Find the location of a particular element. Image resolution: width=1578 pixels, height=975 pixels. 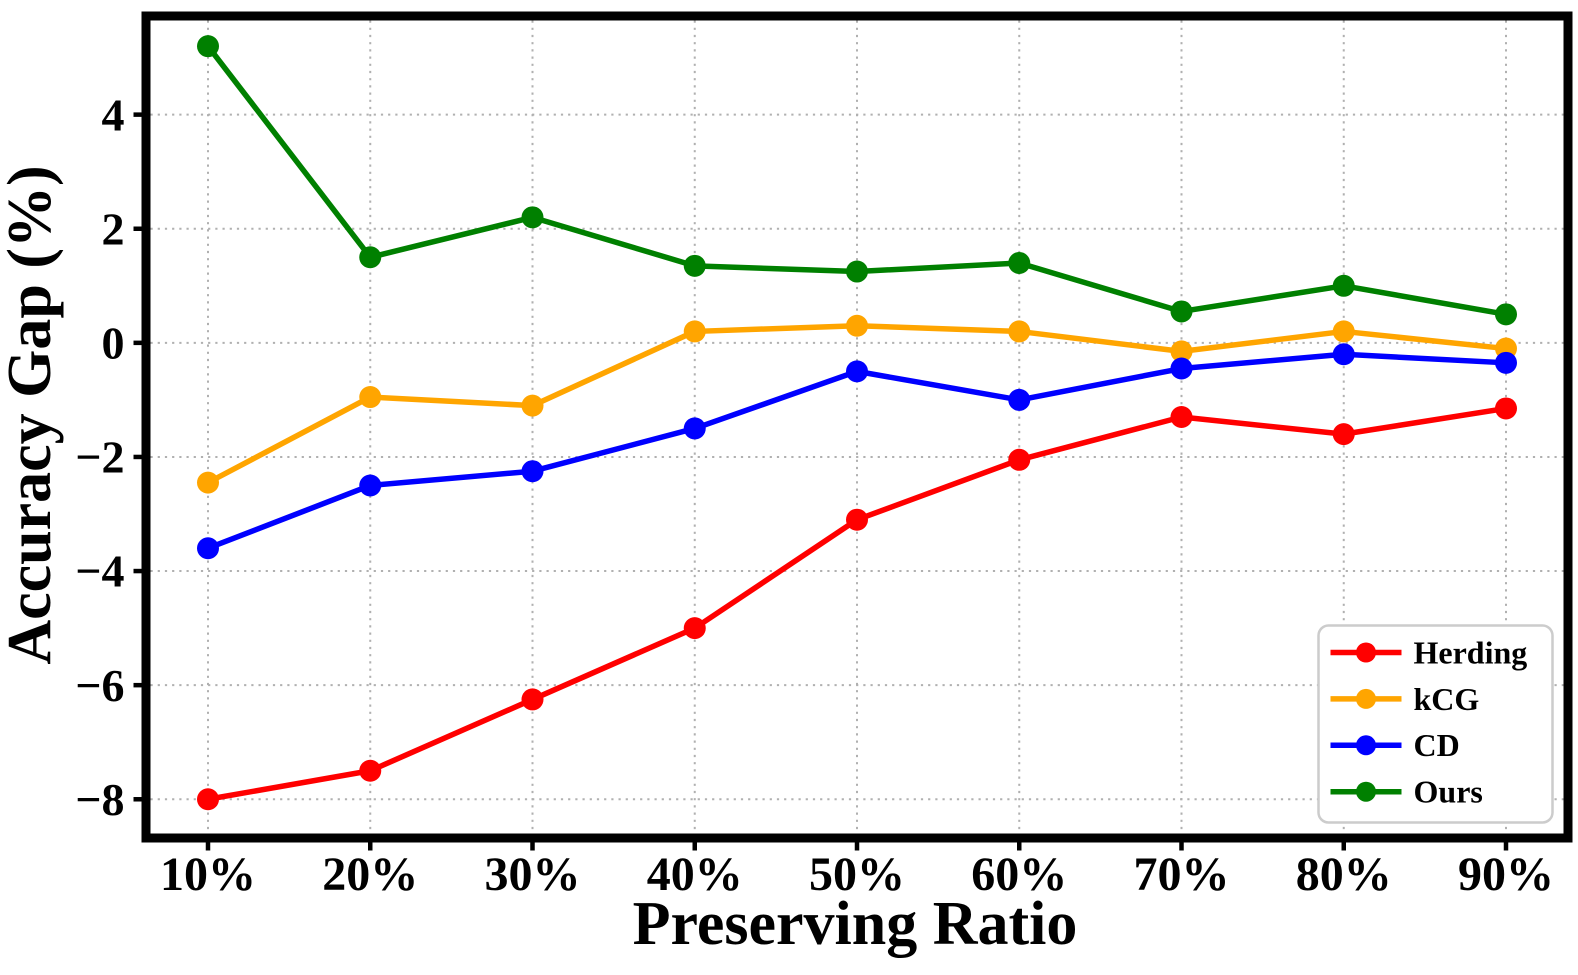

x-tick-label: 70% is located at coordinates (1182, 874).